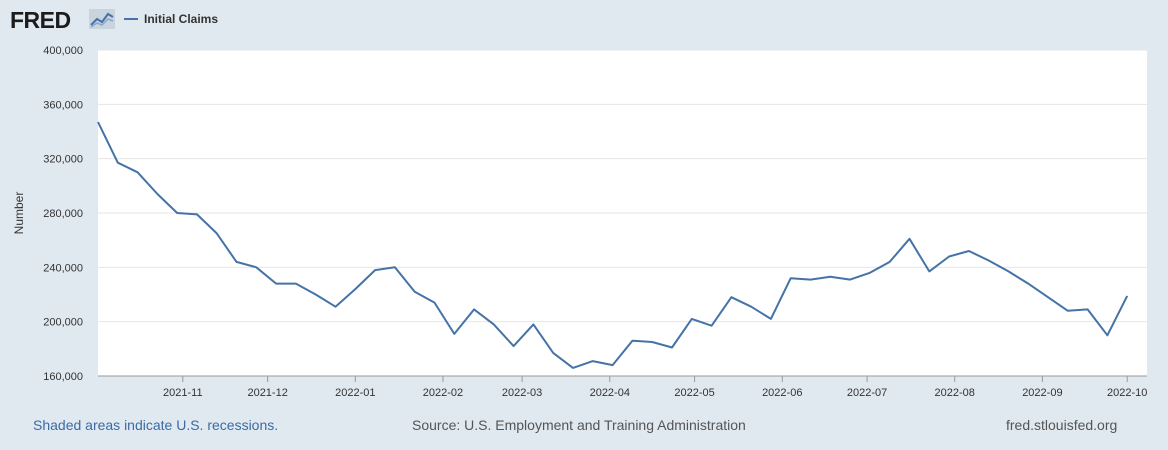 The height and width of the screenshot is (450, 1168). What do you see at coordinates (63, 214) in the screenshot?
I see `y-tick-label: 280,000` at bounding box center [63, 214].